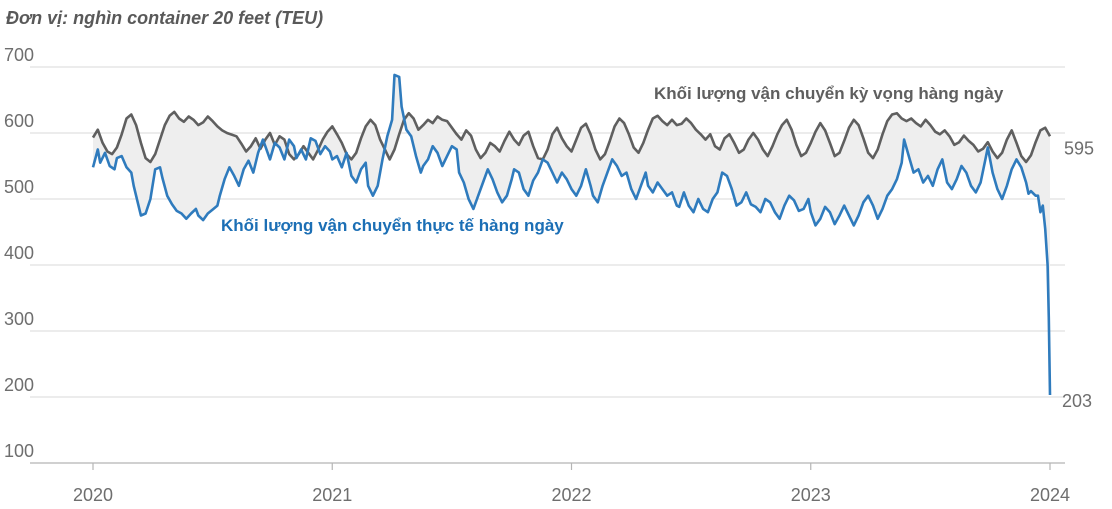 This screenshot has width=1112, height=509. I want to click on actual-series-label: Khối lượng vận chuyển thực tế hàng ngày, so click(392, 225).